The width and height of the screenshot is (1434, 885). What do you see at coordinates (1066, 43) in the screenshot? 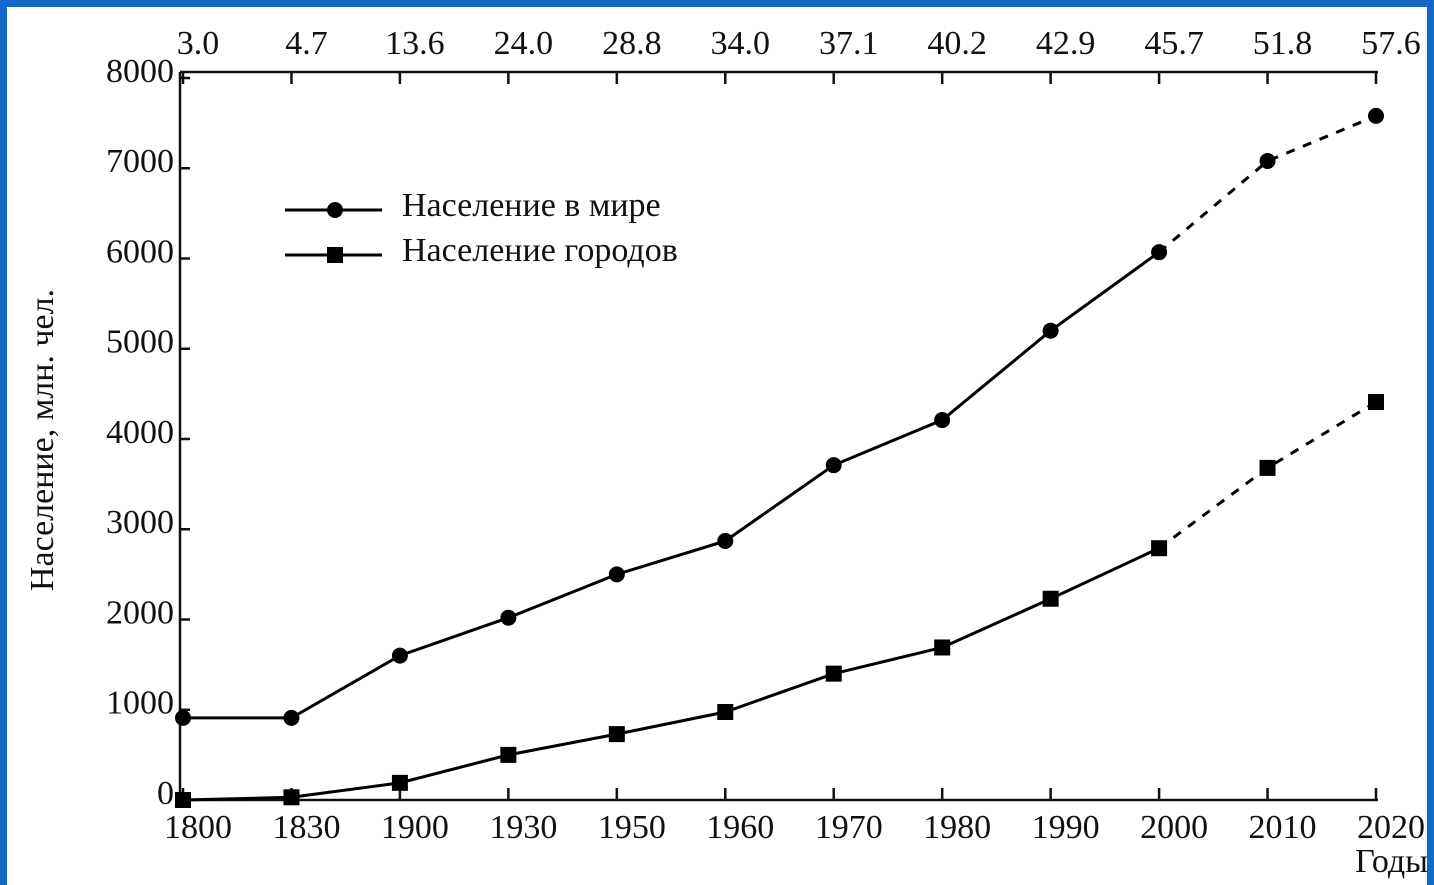
I see `top-label: 42.9` at bounding box center [1066, 43].